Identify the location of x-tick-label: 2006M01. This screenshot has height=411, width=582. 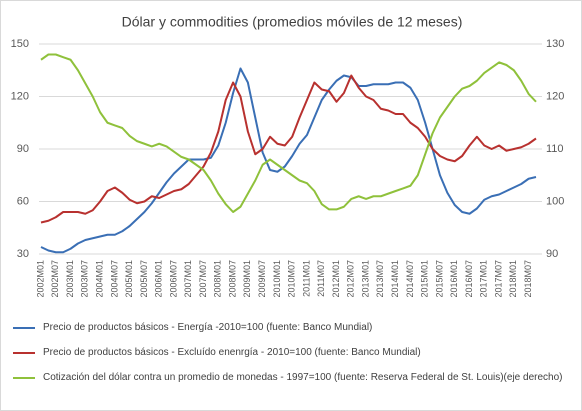
(159, 279).